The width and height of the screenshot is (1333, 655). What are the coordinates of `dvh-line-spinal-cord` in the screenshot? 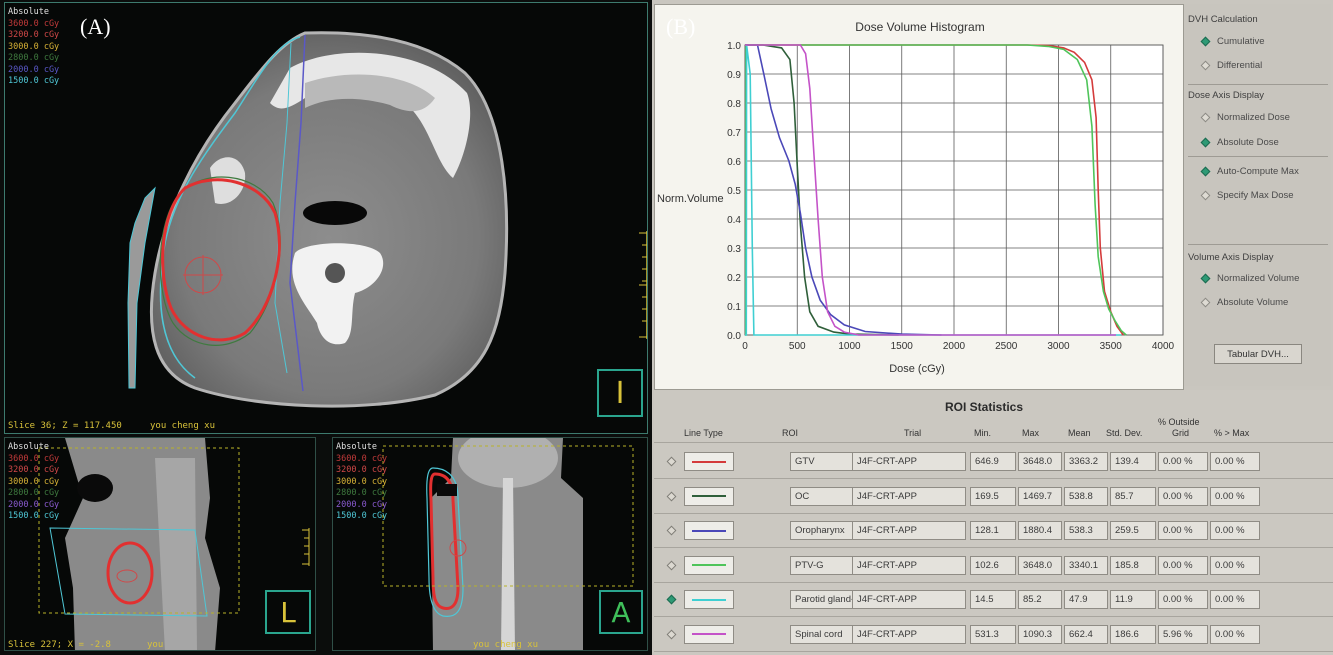 It's located at (930, 190).